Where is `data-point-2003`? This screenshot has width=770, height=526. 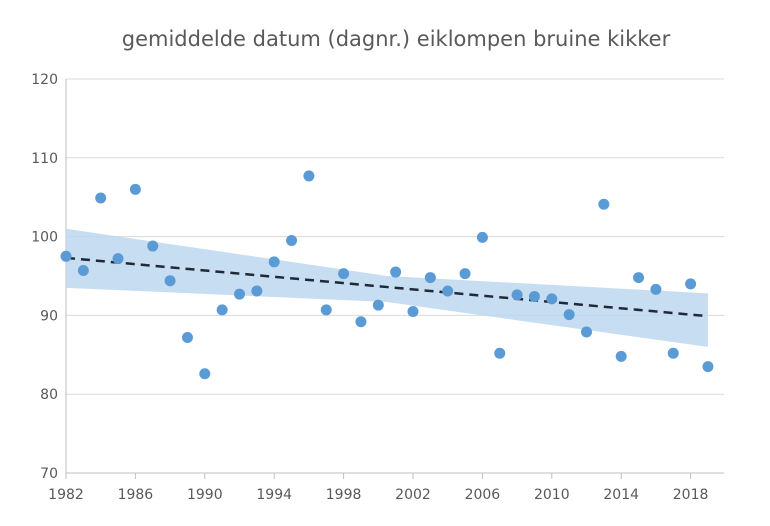
data-point-2003 is located at coordinates (430, 278).